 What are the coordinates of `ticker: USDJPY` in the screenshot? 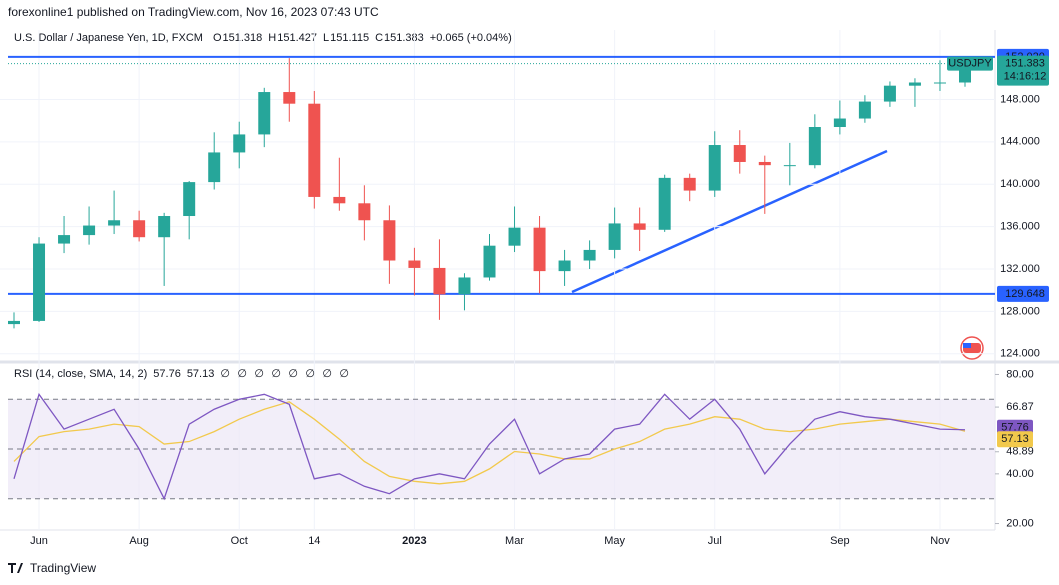 It's located at (970, 64).